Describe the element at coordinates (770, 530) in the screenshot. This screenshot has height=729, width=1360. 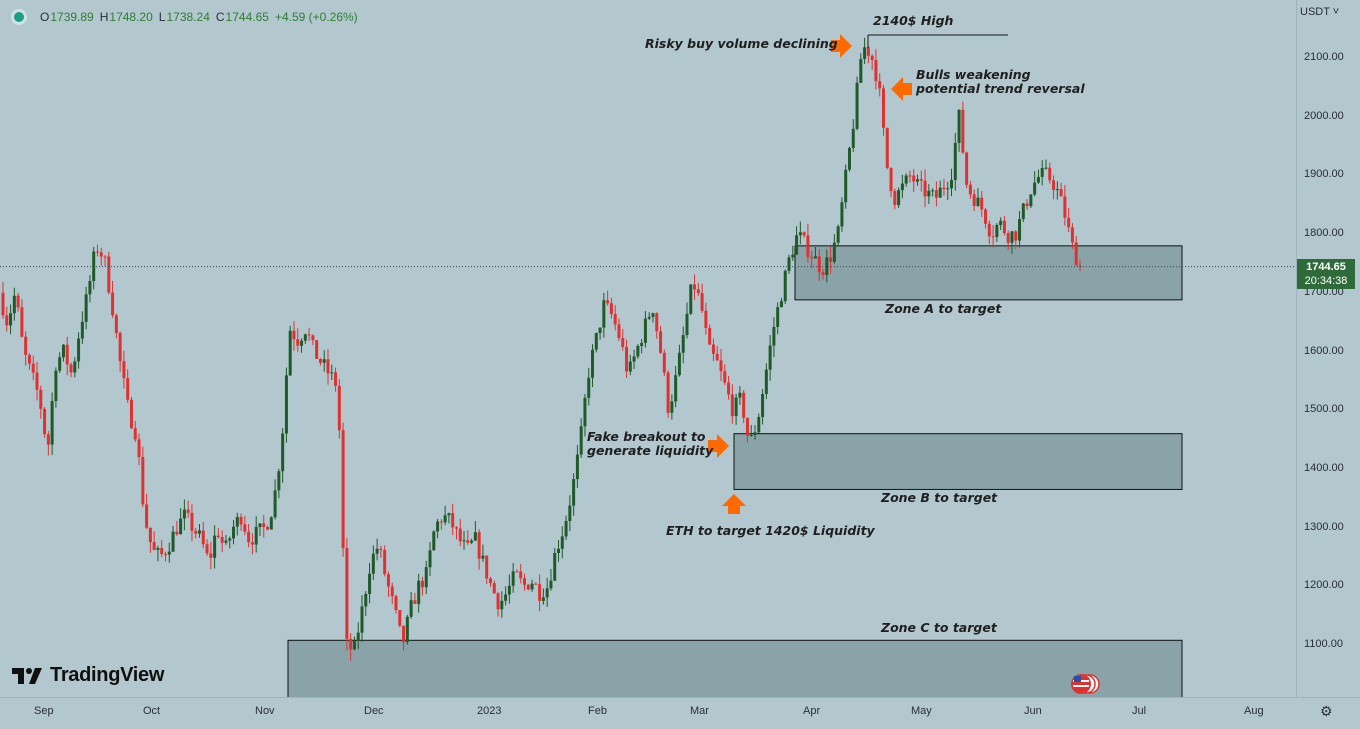
I see `eth-target-annotation: ETH to target 1420$ Liquidity` at that location.